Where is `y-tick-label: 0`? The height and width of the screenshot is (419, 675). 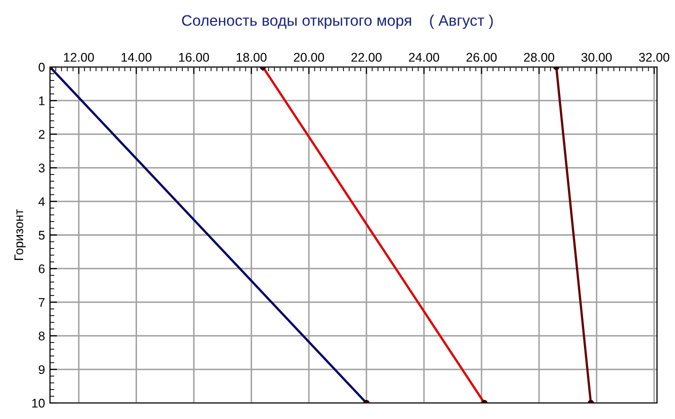
y-tick-label: 0 is located at coordinates (41, 67).